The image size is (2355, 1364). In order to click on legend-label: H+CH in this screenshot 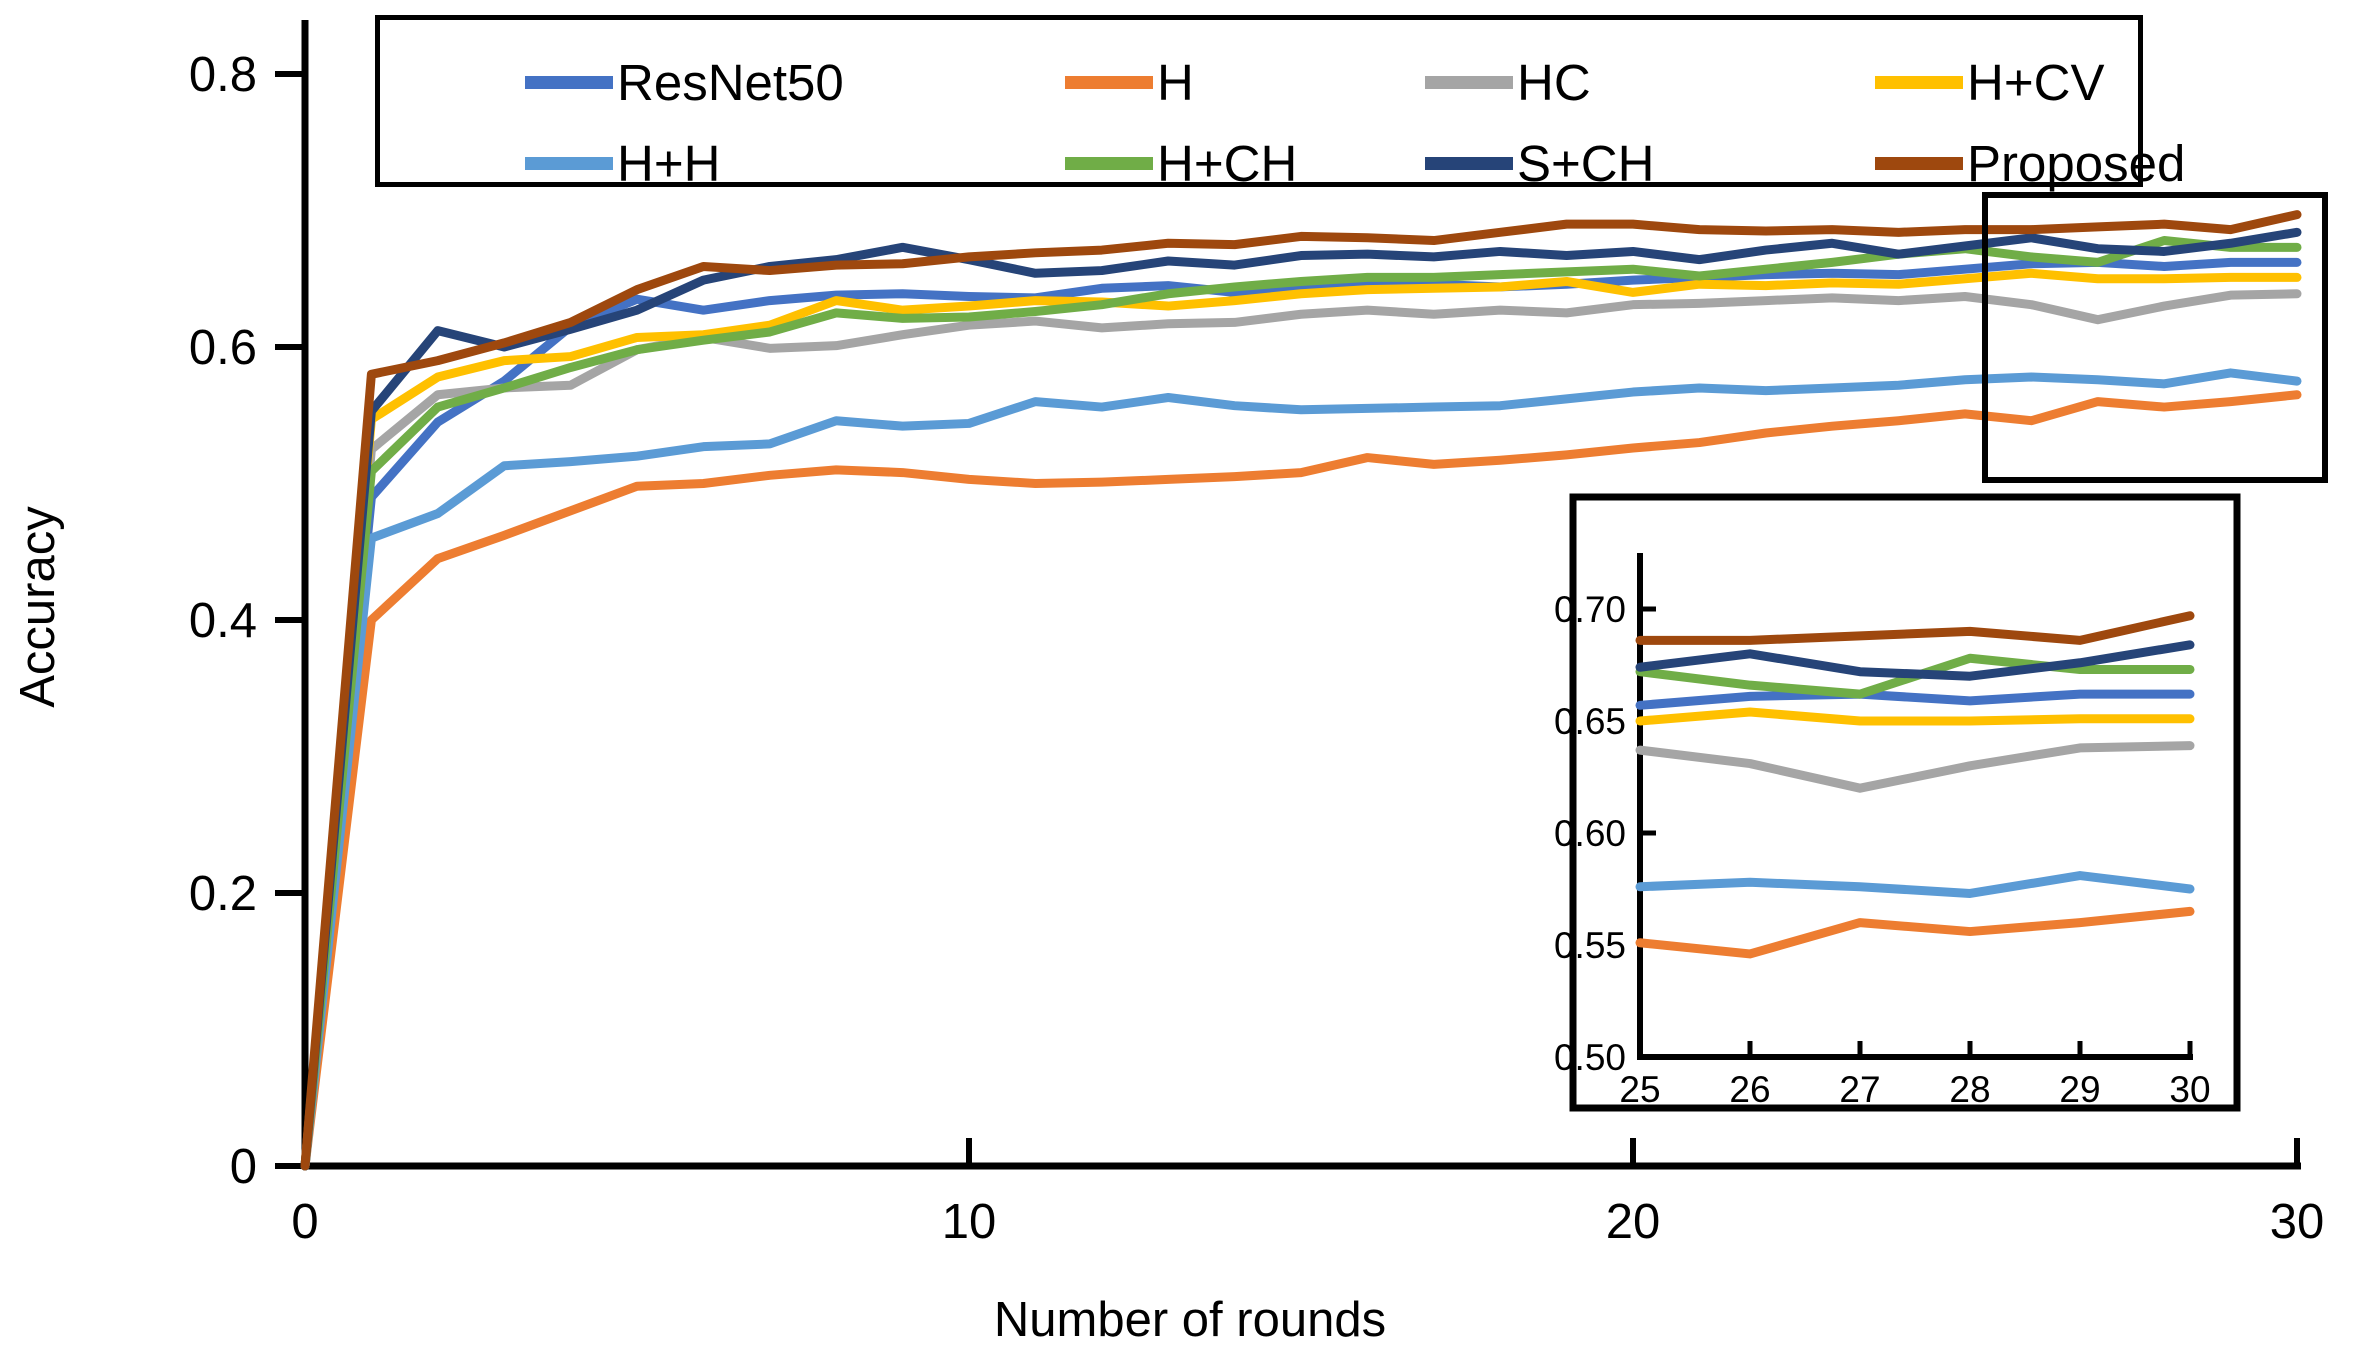, I will do `click(1227, 163)`.